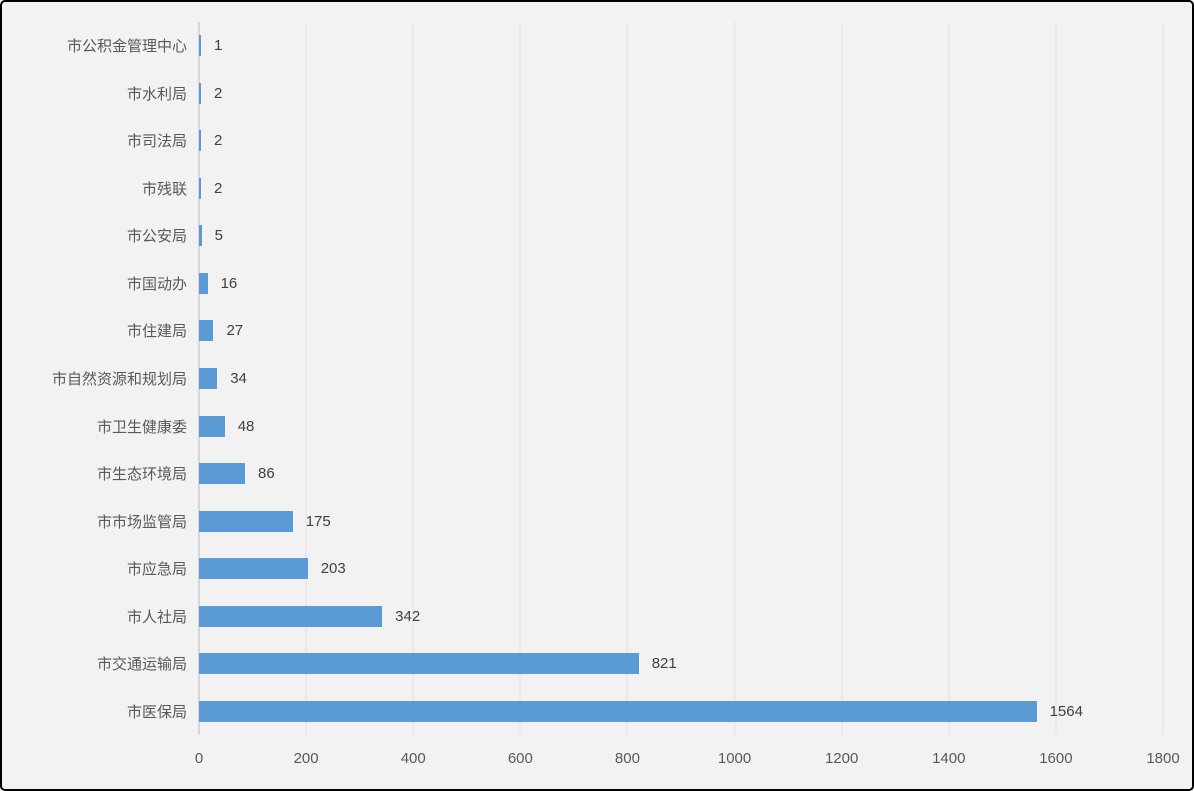  What do you see at coordinates (199, 758) in the screenshot?
I see `x-axis-tick-label: 0` at bounding box center [199, 758].